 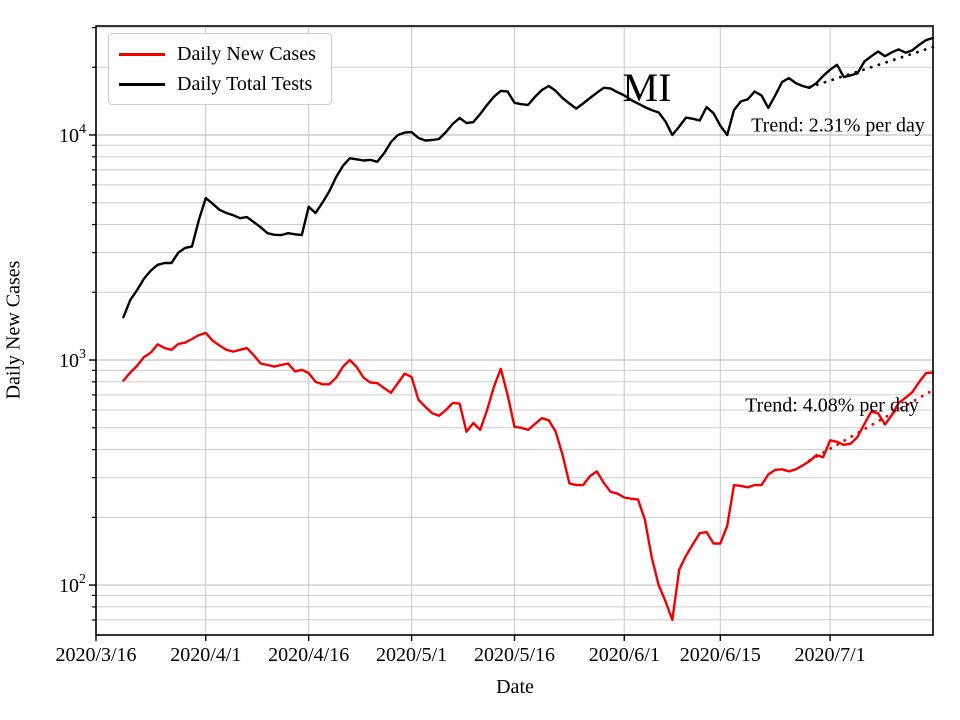 What do you see at coordinates (142, 54) in the screenshot?
I see `legend-swatch-daily-new-cases` at bounding box center [142, 54].